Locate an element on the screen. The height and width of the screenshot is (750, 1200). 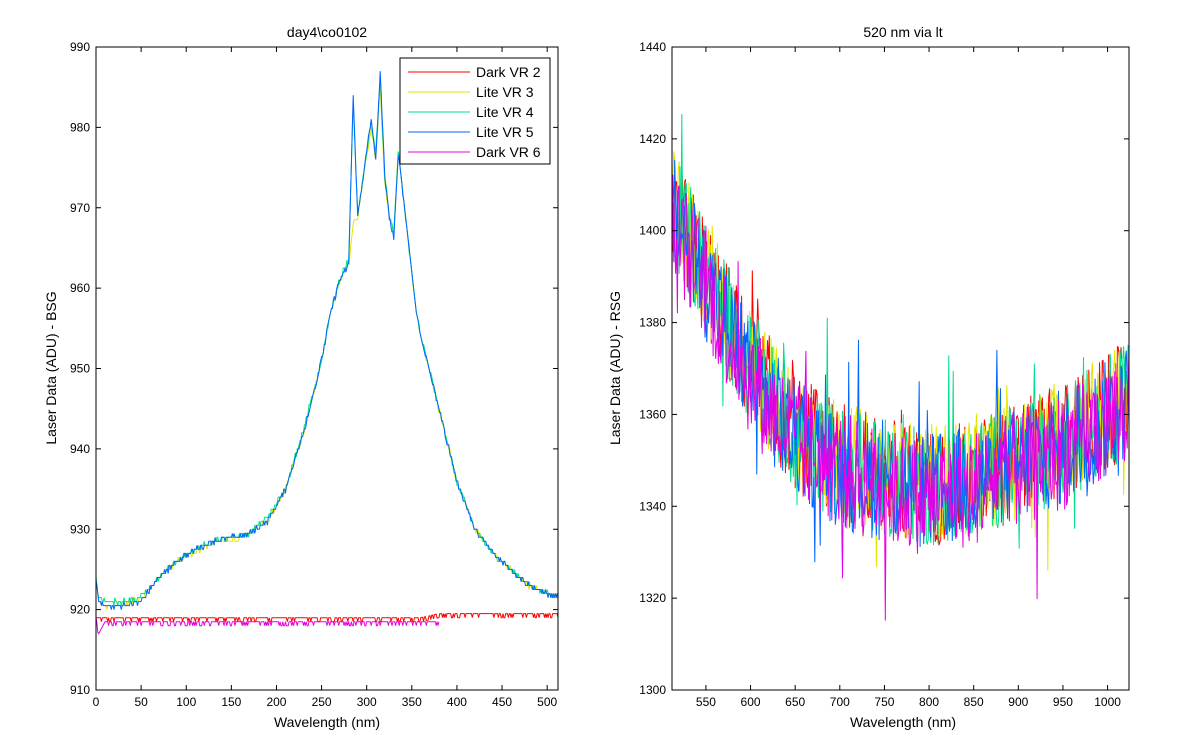
y-tick-label: 1300 is located at coordinates (652, 690).